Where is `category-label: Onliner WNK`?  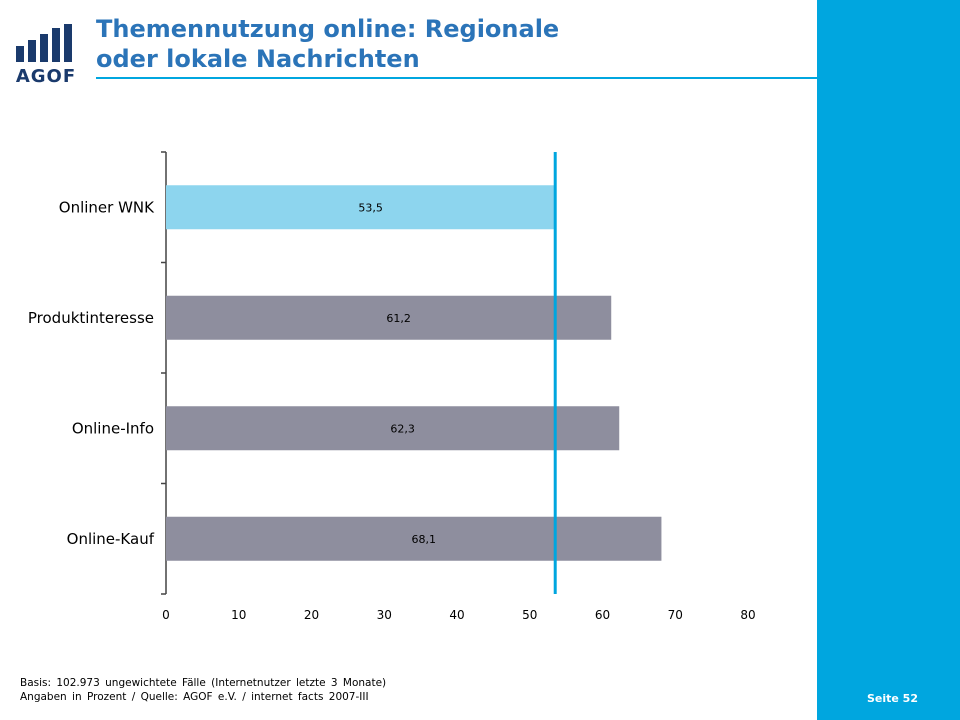 category-label: Onliner WNK is located at coordinates (107, 207).